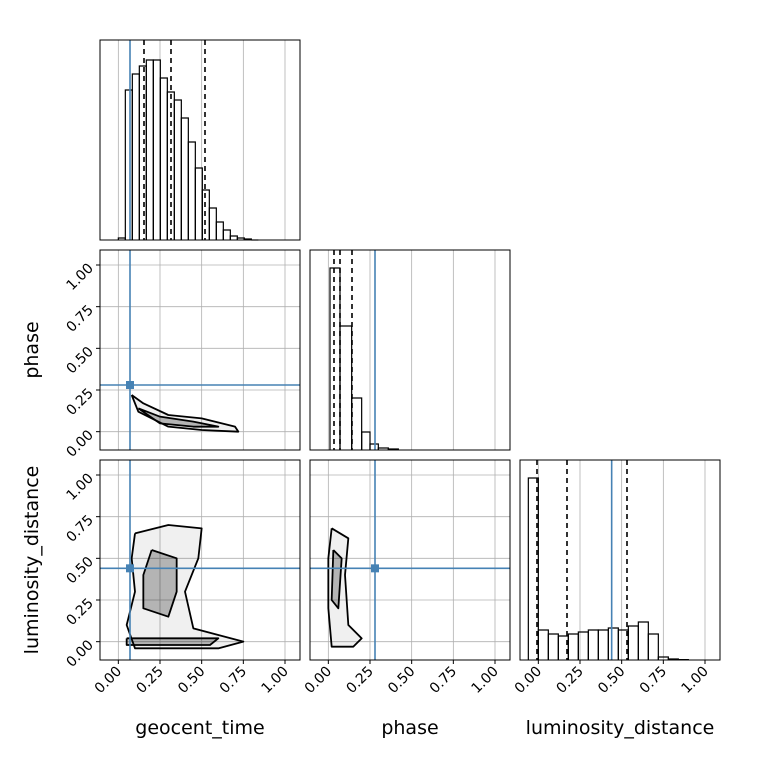 This screenshot has width=760, height=760. What do you see at coordinates (32, 560) in the screenshot?
I see `y-axis-label: luminosity_distance` at bounding box center [32, 560].